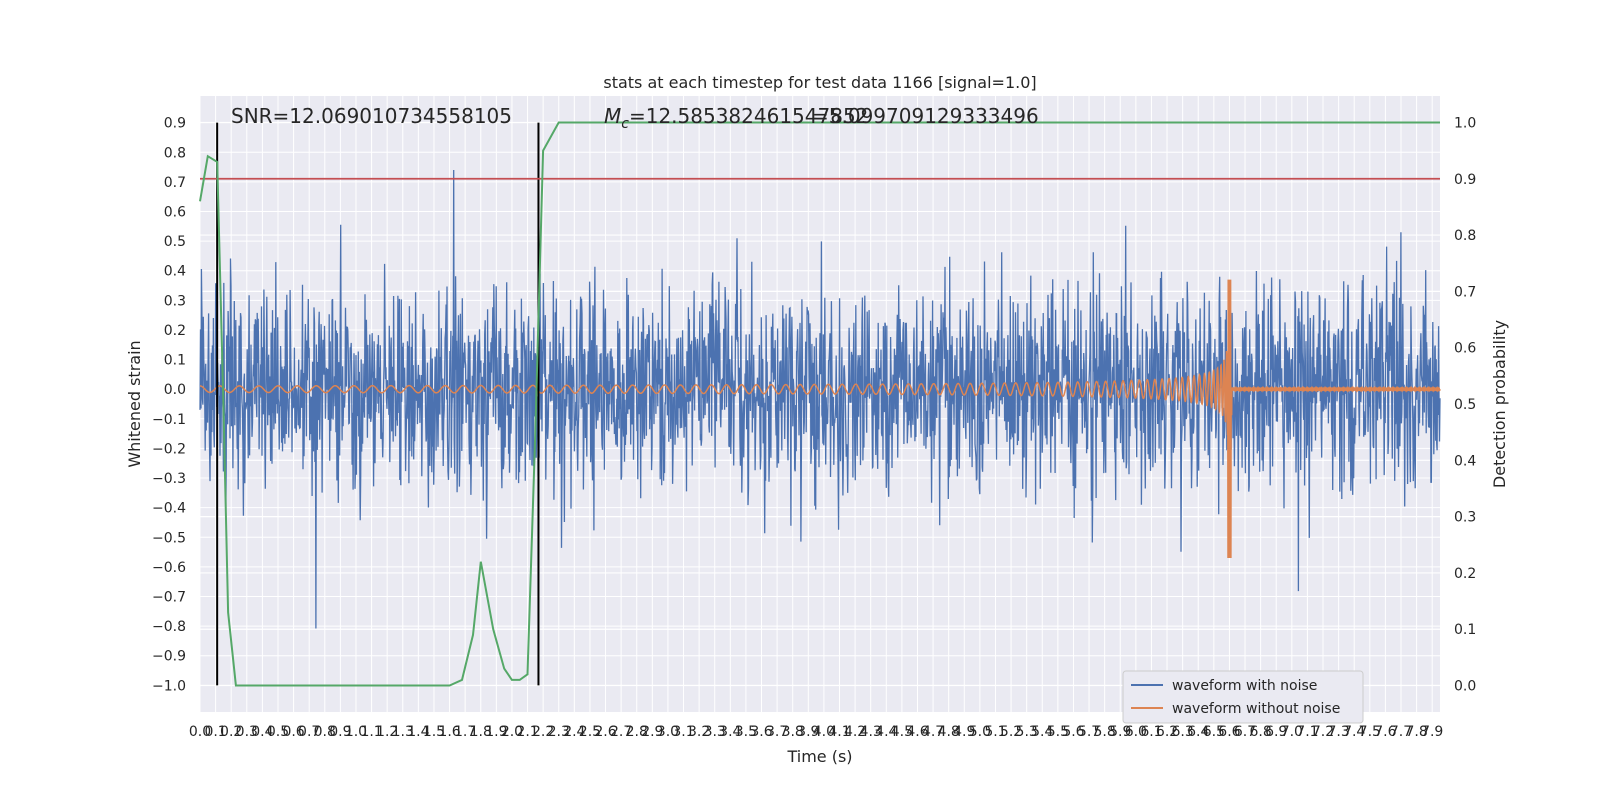 The height and width of the screenshot is (804, 1600). I want to click on x-tick-label: 2.0, so click(512, 732).